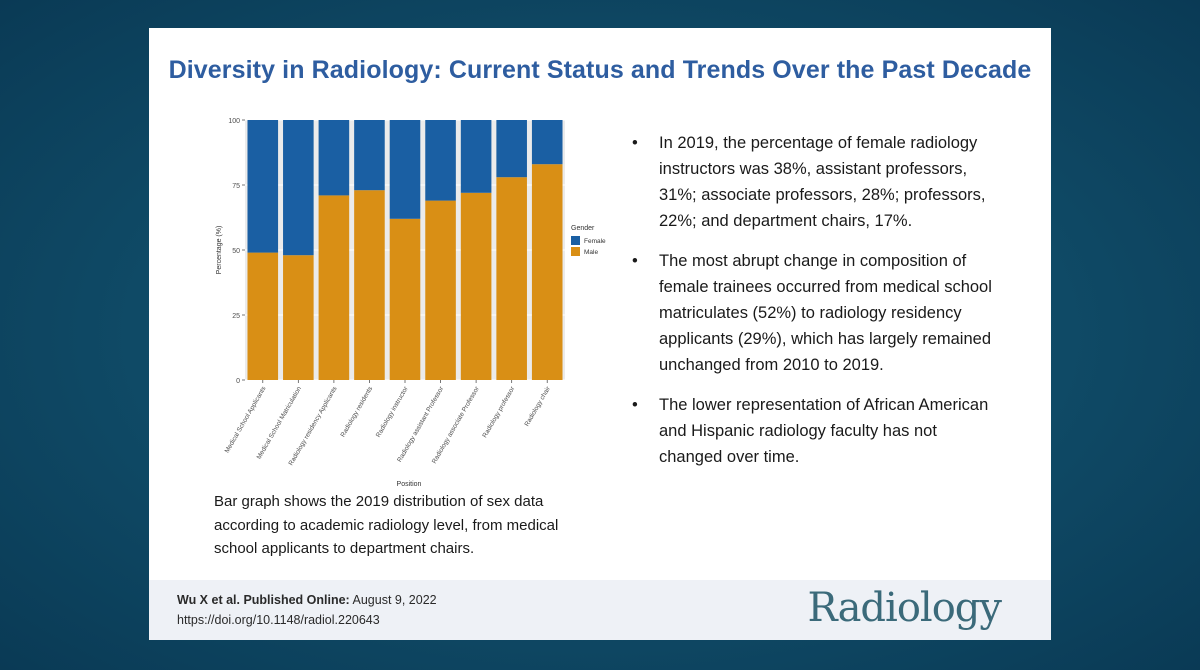 This screenshot has width=1200, height=670. What do you see at coordinates (904, 608) in the screenshot?
I see `radiology-logo: Radiology` at bounding box center [904, 608].